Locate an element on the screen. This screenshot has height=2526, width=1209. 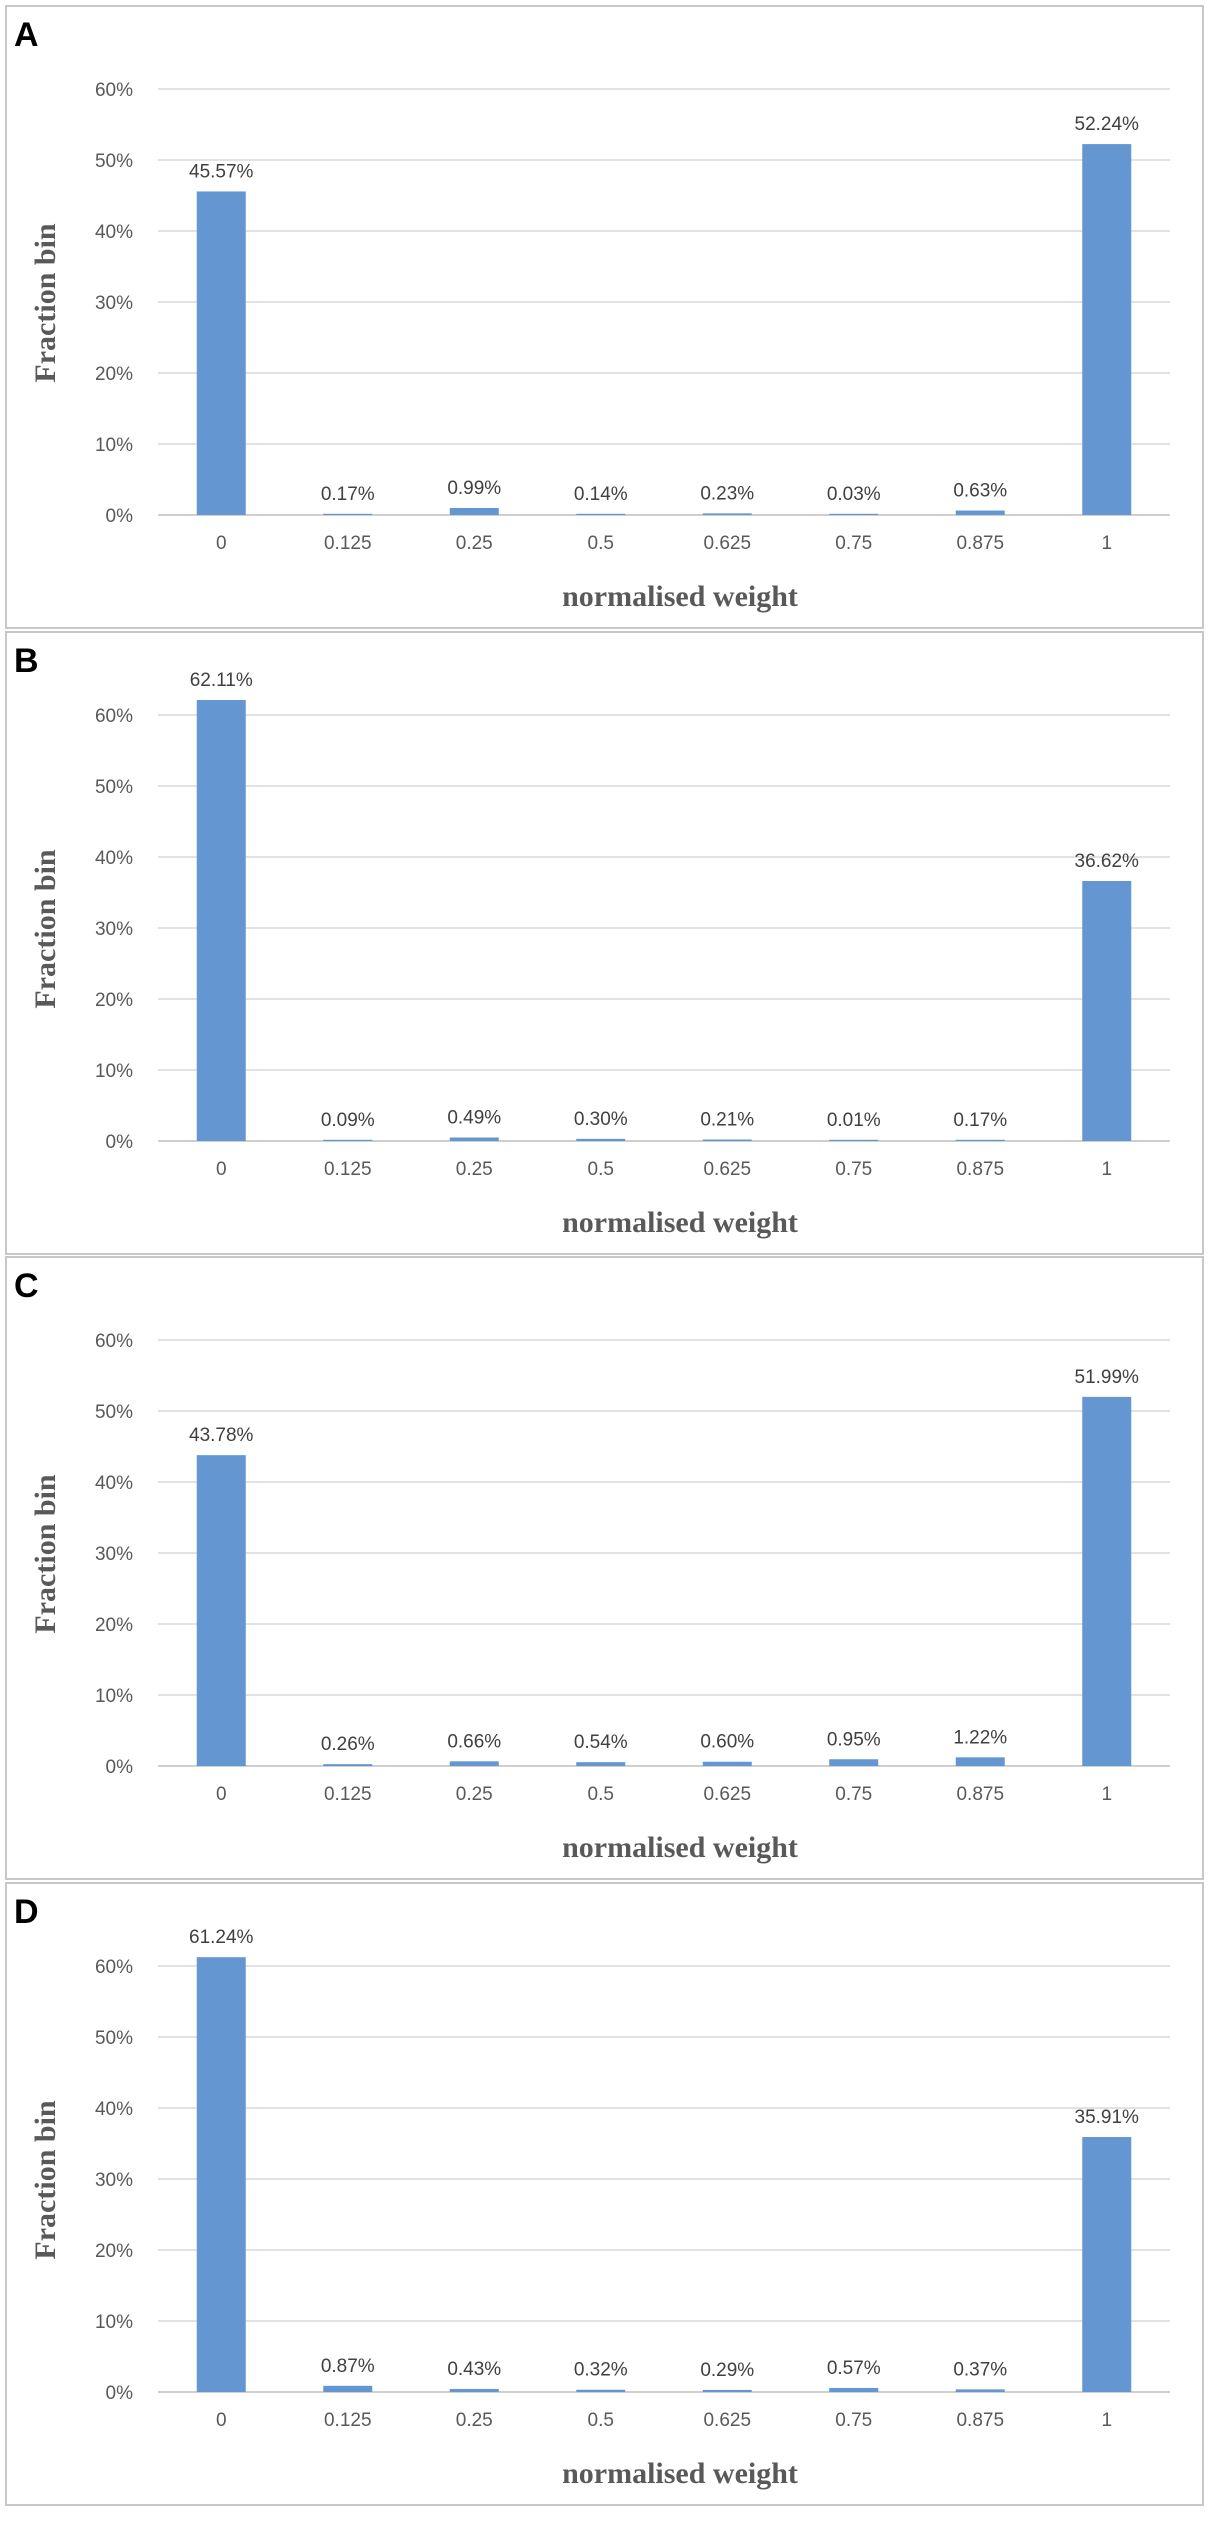
data-label: 0.87% is located at coordinates (348, 2366).